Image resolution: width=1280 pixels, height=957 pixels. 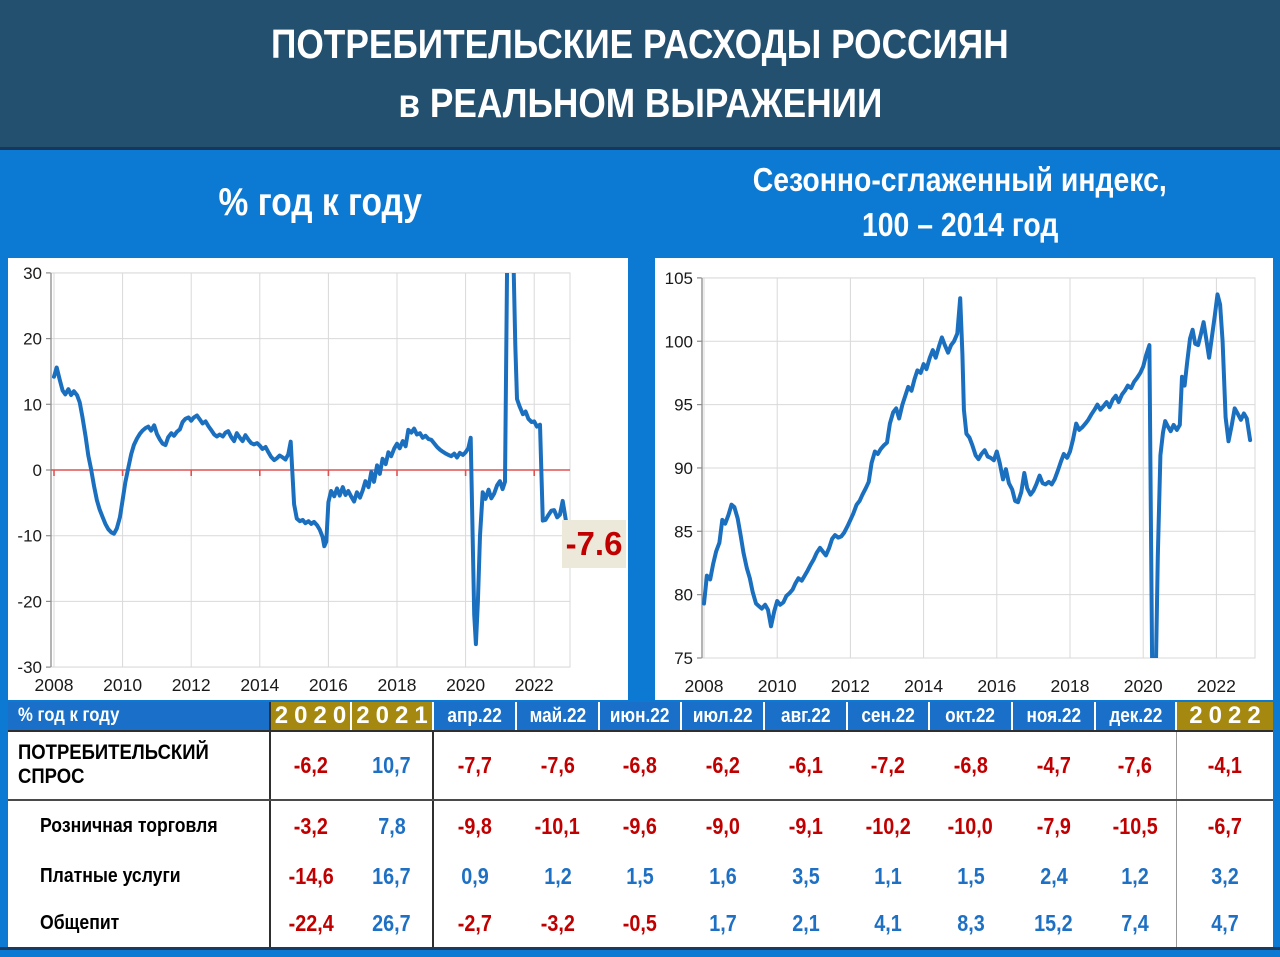 What do you see at coordinates (1224, 923) in the screenshot?
I see `value-cell: 4,7` at bounding box center [1224, 923].